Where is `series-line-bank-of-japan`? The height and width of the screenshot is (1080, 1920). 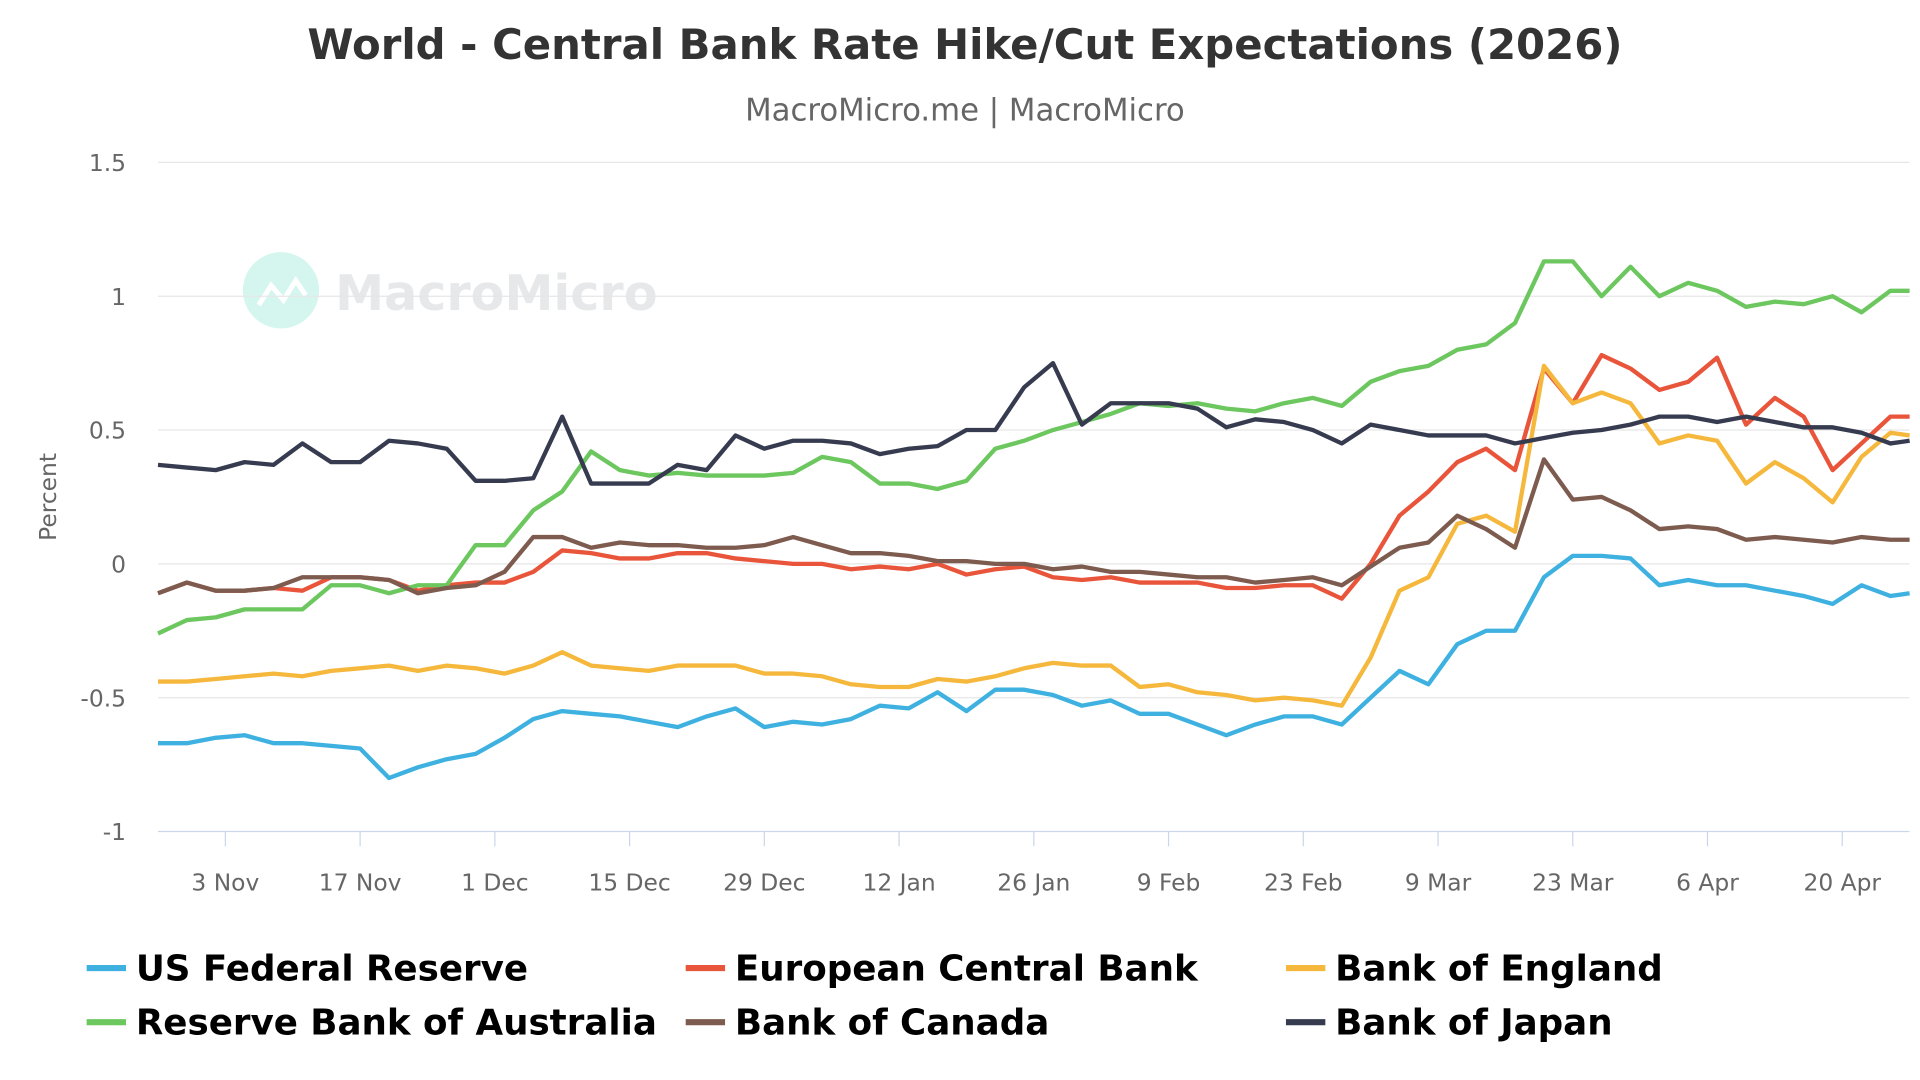 series-line-bank-of-japan is located at coordinates (1033, 423).